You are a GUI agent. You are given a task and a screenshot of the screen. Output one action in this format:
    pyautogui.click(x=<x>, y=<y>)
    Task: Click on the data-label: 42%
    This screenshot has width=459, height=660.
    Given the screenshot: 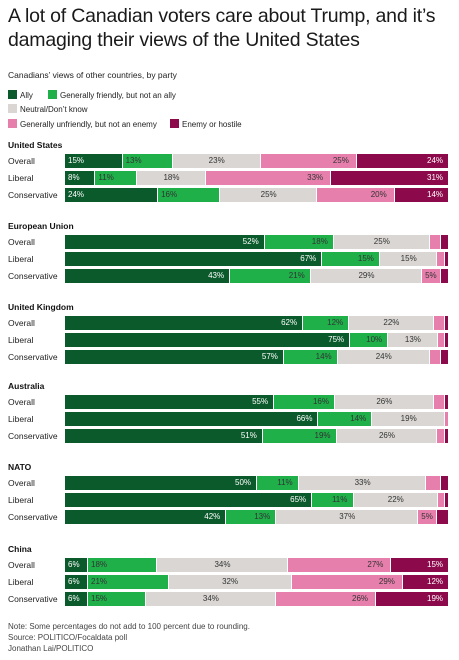 What is the action you would take?
    pyautogui.click(x=212, y=516)
    